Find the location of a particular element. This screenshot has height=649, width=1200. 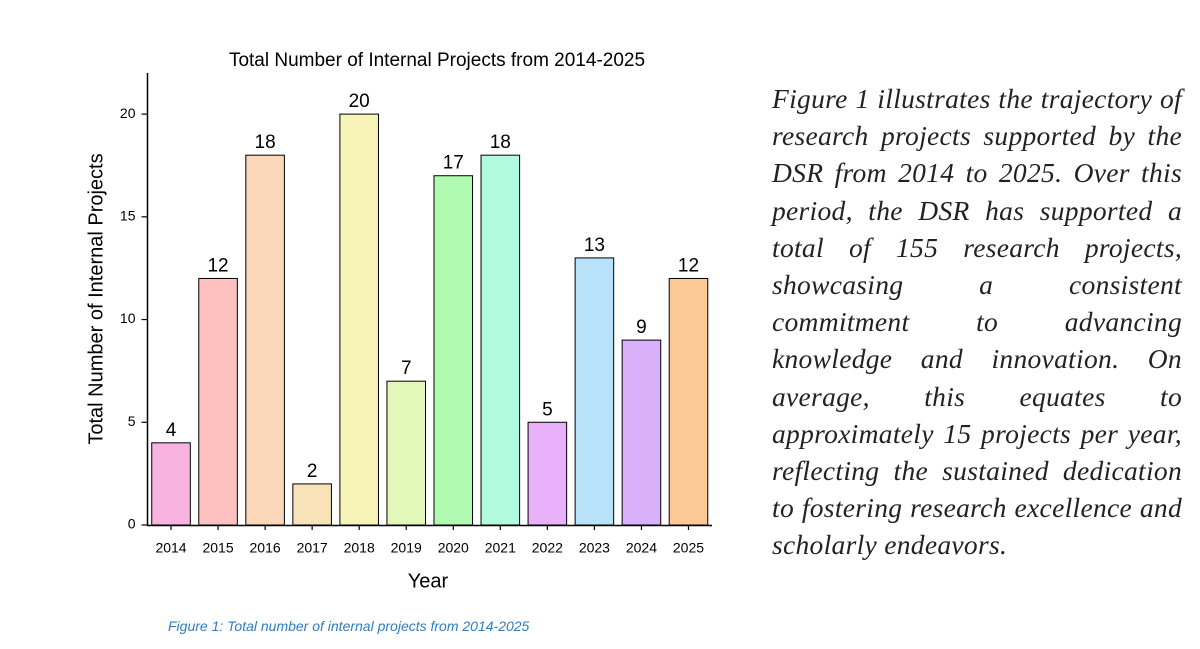

y-axis-label: Total Number of Internal Projects is located at coordinates (96, 298).